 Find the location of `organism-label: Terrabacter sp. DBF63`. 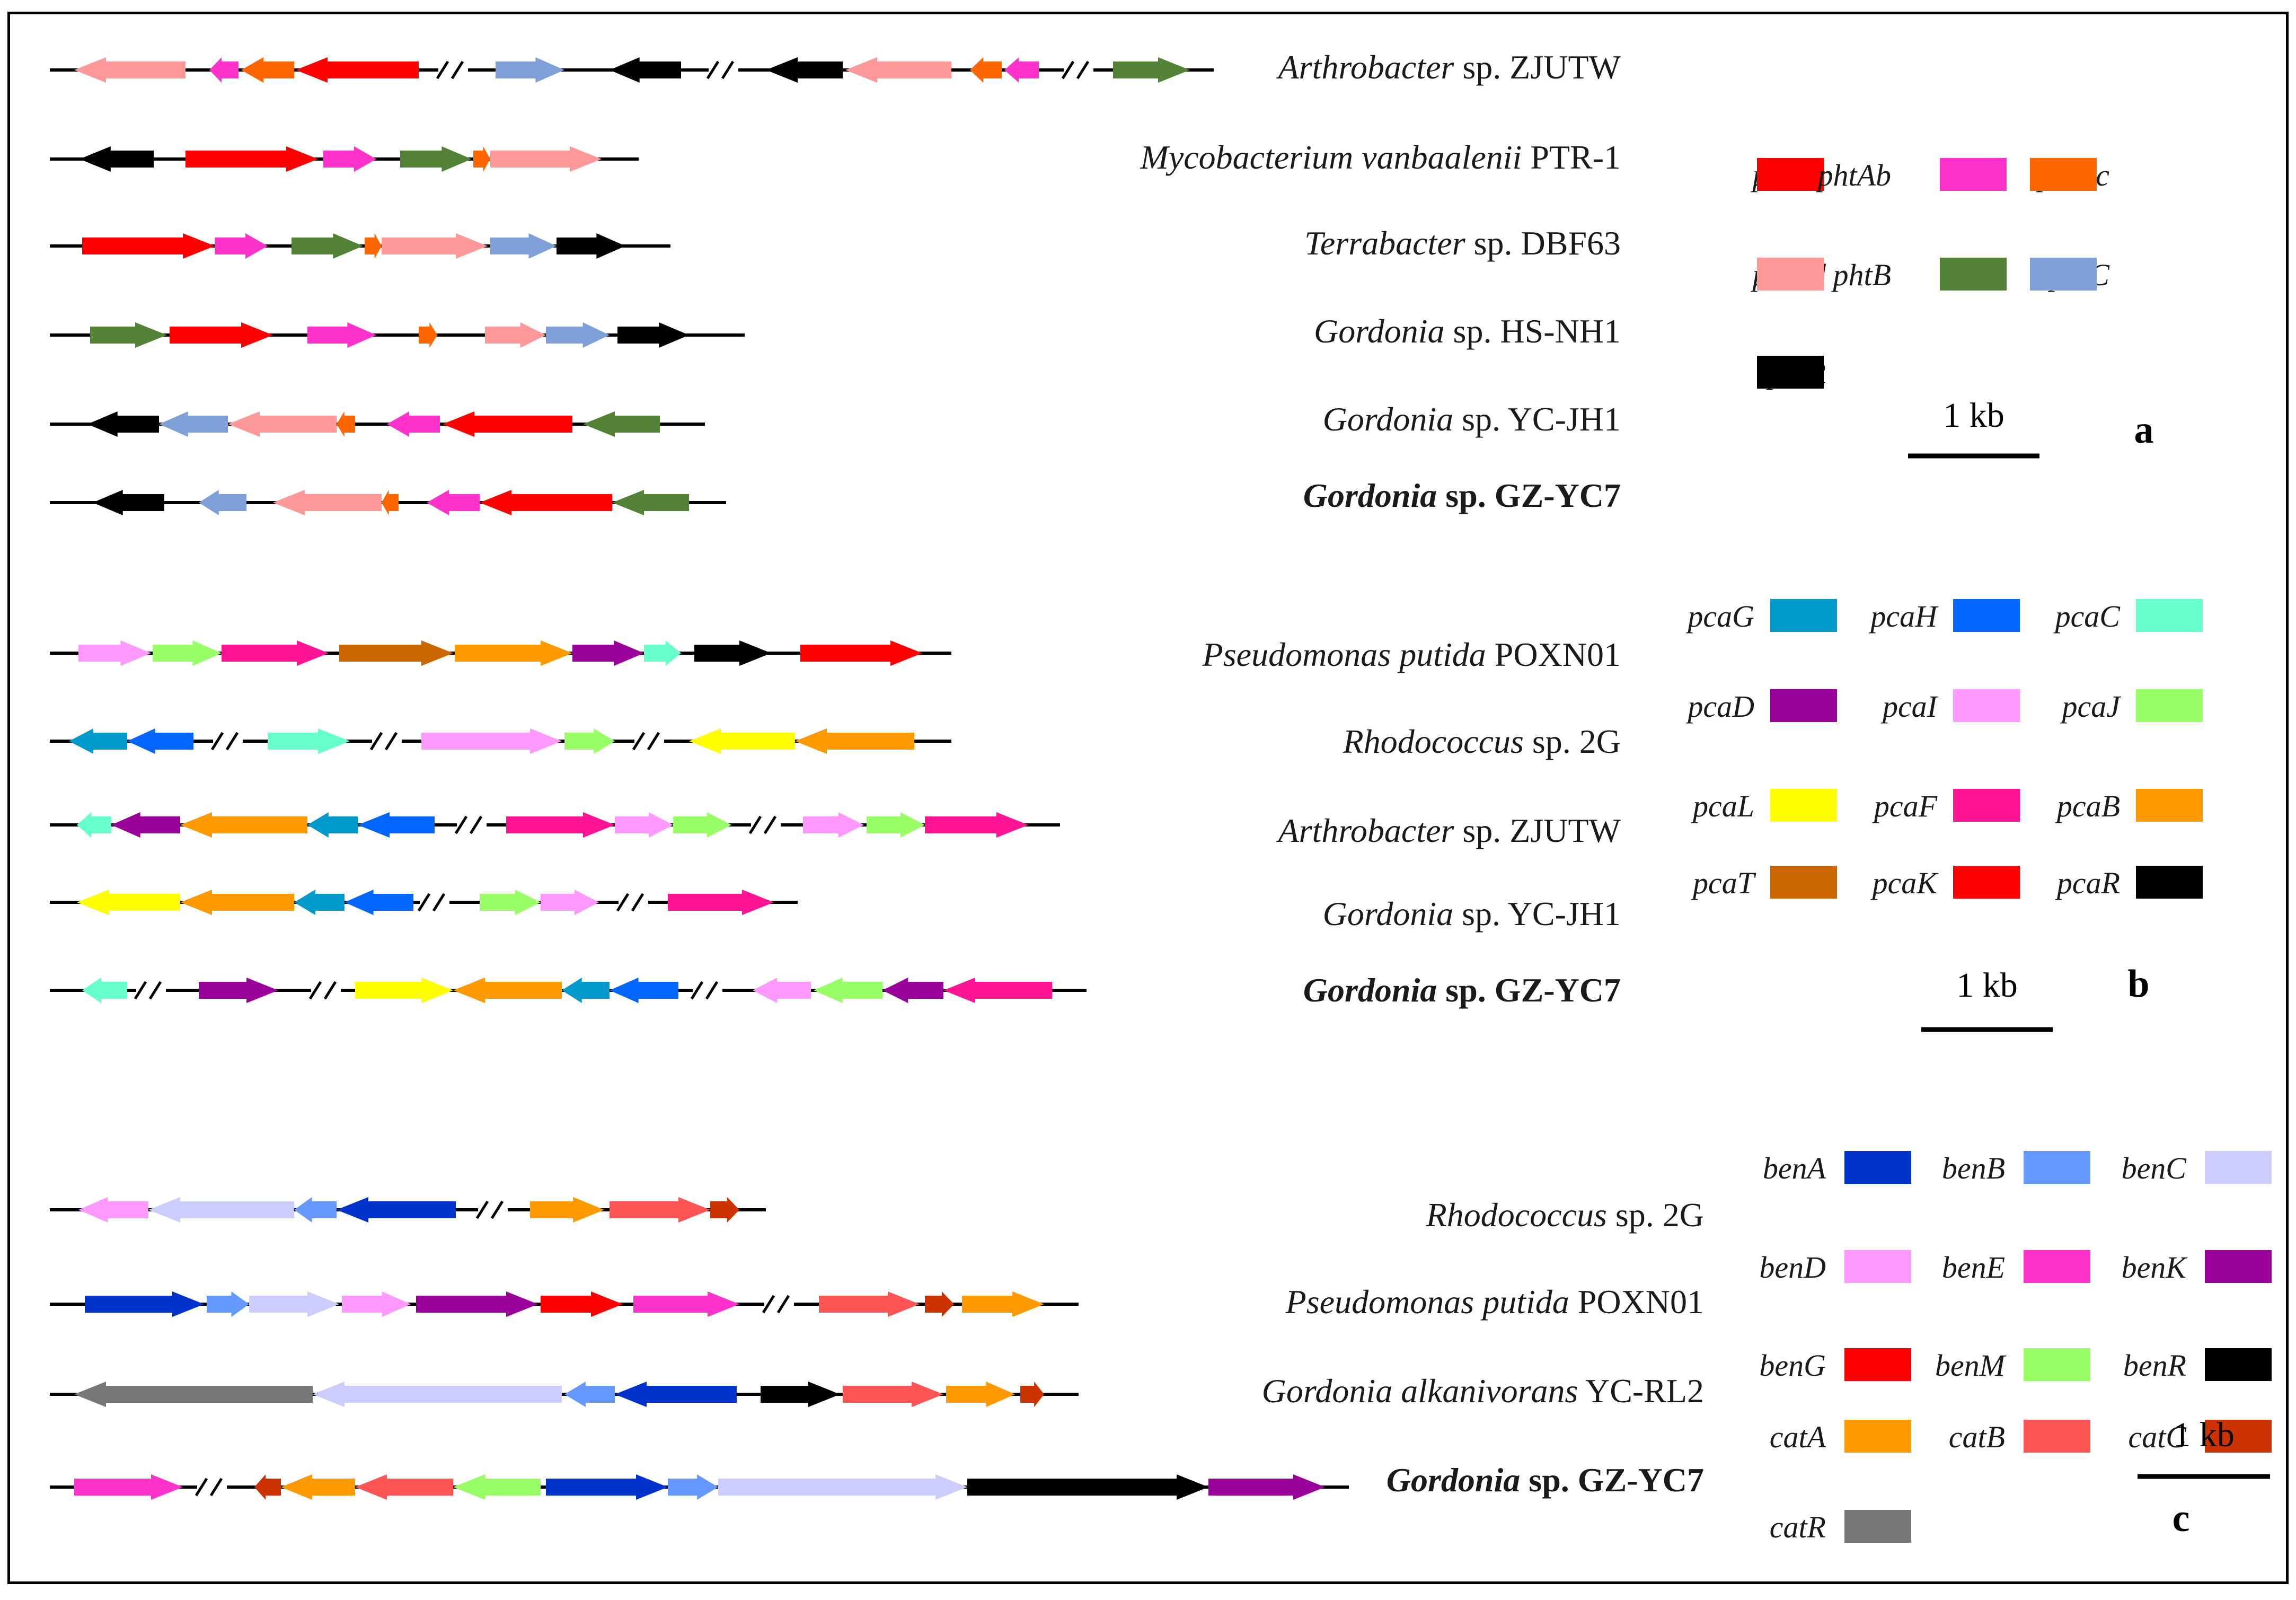

organism-label: Terrabacter sp. DBF63 is located at coordinates (1462, 243).